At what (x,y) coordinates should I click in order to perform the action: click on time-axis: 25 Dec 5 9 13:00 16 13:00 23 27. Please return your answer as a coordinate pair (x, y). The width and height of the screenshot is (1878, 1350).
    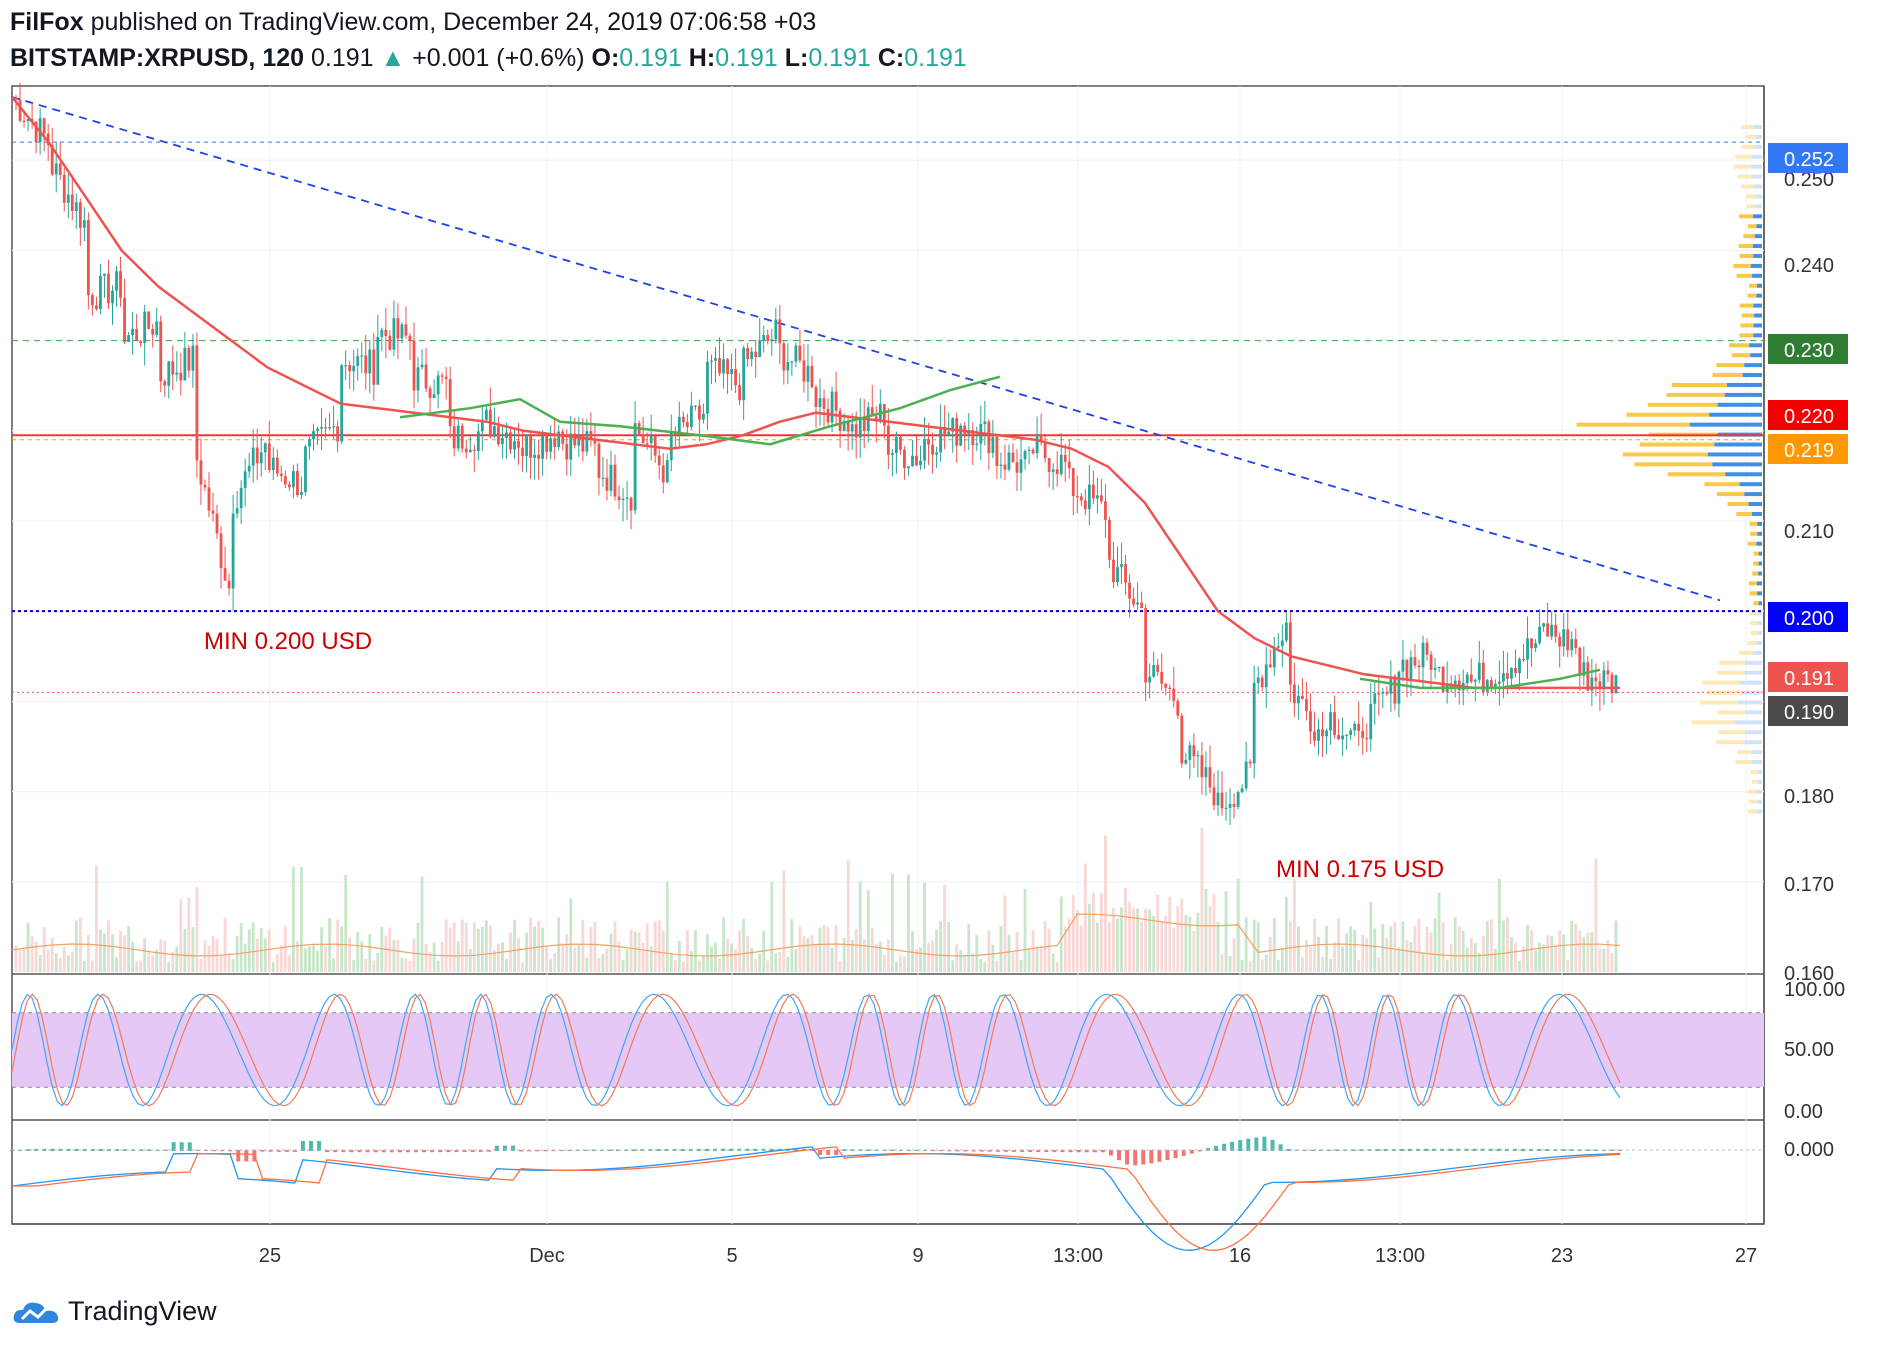
    Looking at the image, I should click on (1008, 1256).